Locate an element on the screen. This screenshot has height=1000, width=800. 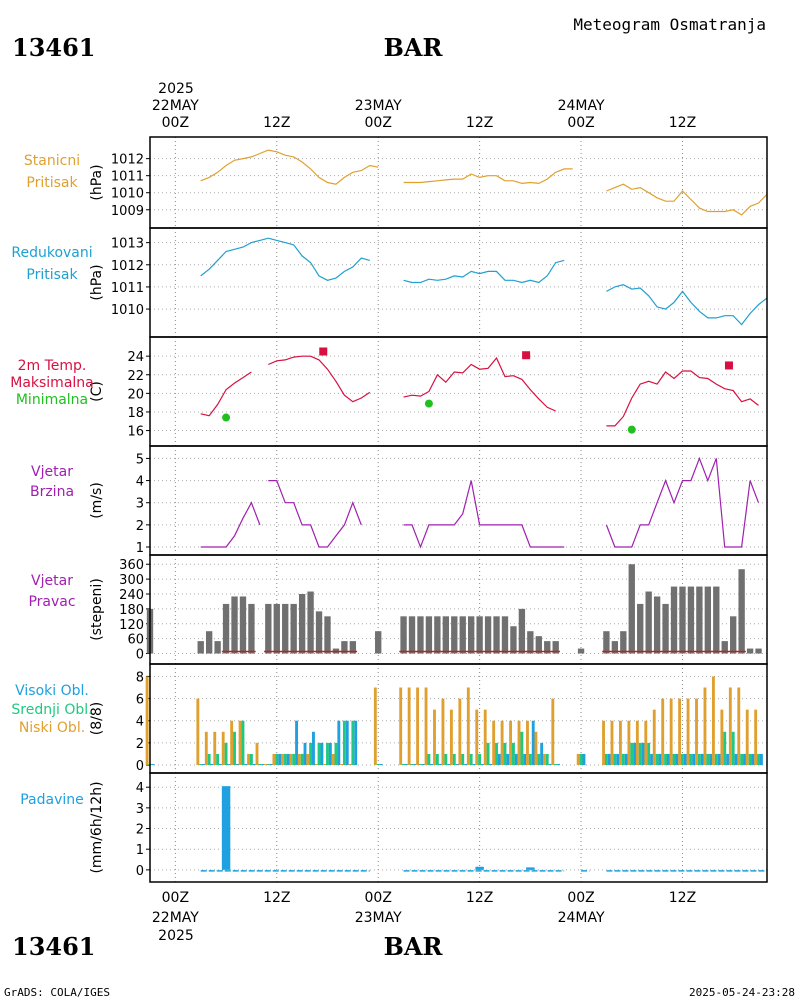
top-date-label: 24MAY is located at coordinates (581, 106).